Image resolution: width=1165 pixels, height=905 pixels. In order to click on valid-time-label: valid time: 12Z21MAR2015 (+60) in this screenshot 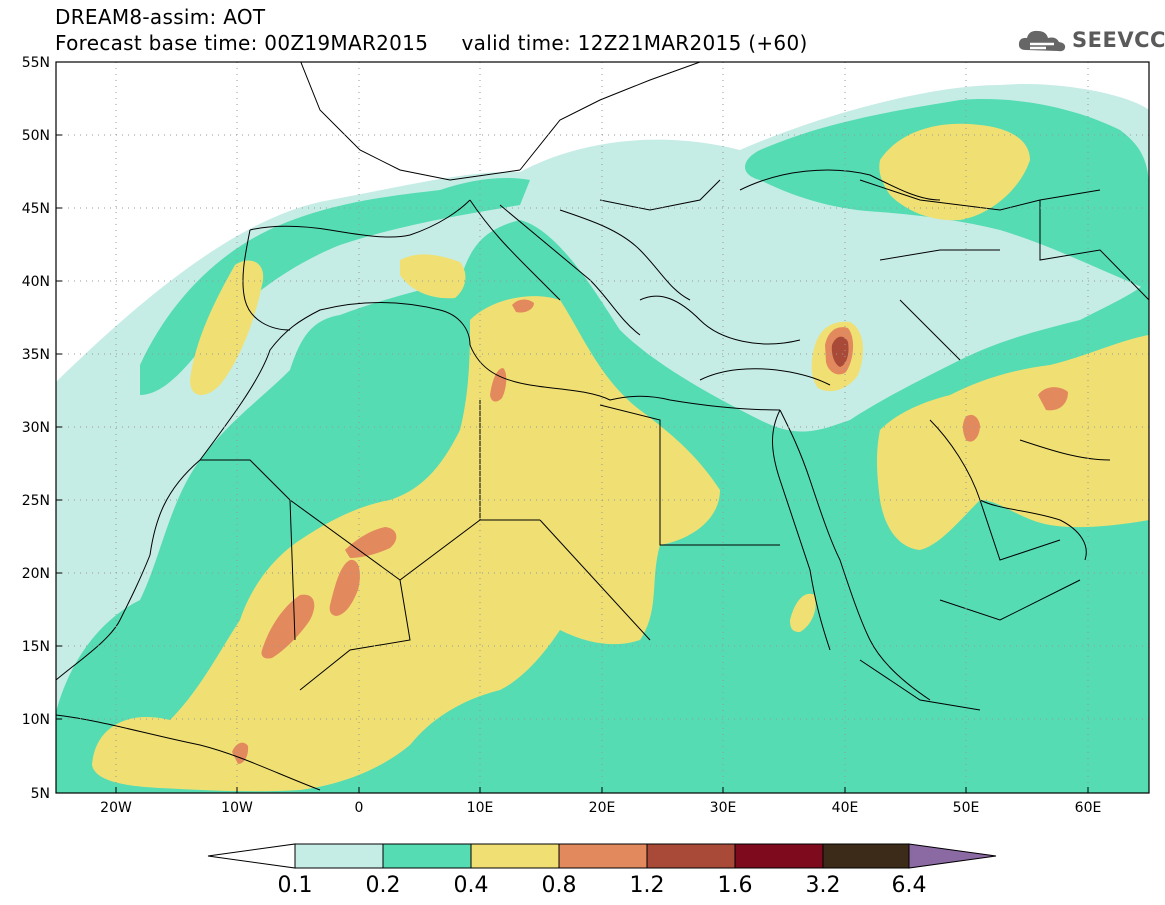, I will do `click(634, 43)`.